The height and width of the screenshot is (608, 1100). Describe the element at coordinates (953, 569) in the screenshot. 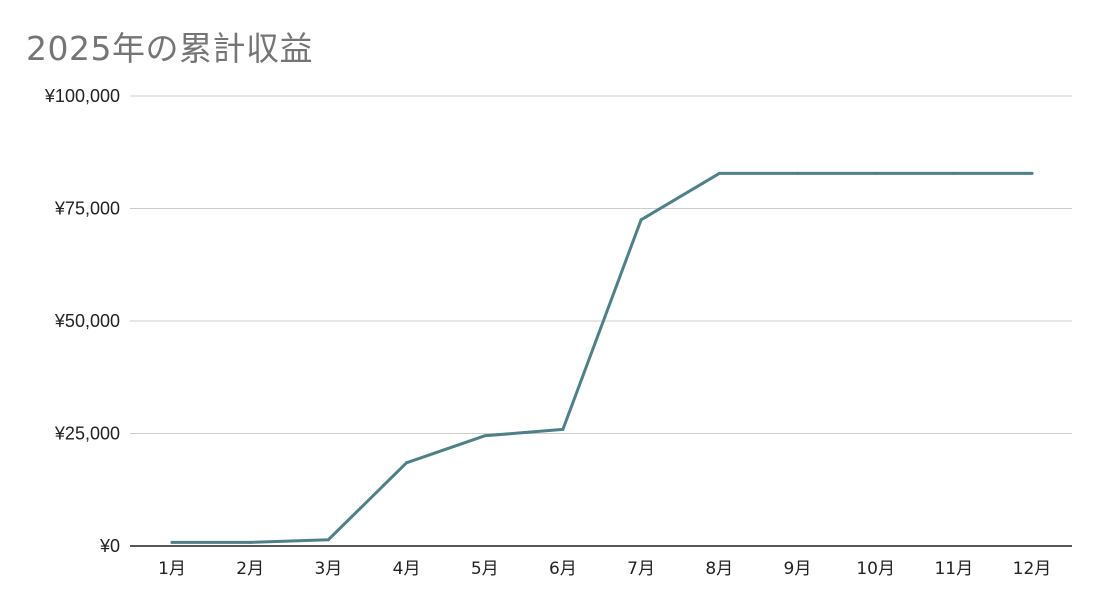

I see `x-tick-label: 11月` at that location.